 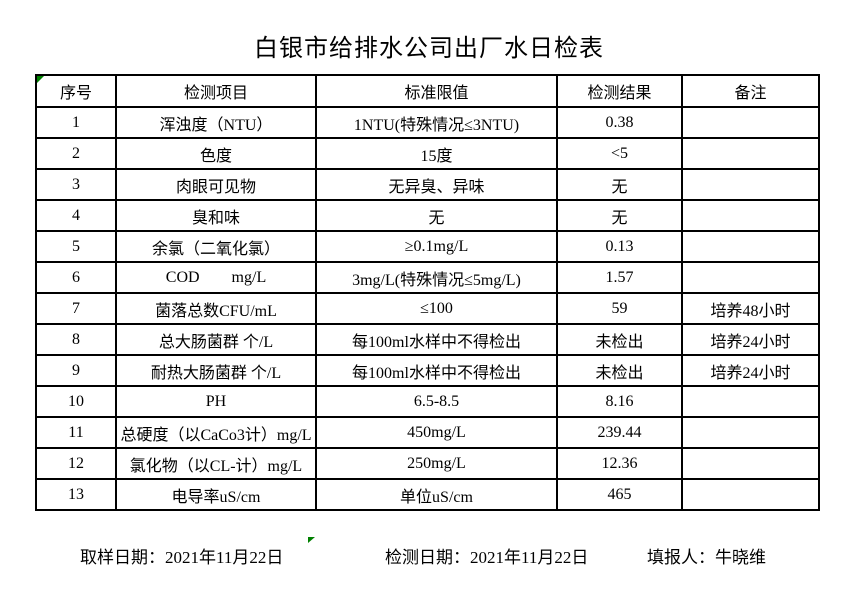 I want to click on item-cell: COD mg/L, so click(x=216, y=277).